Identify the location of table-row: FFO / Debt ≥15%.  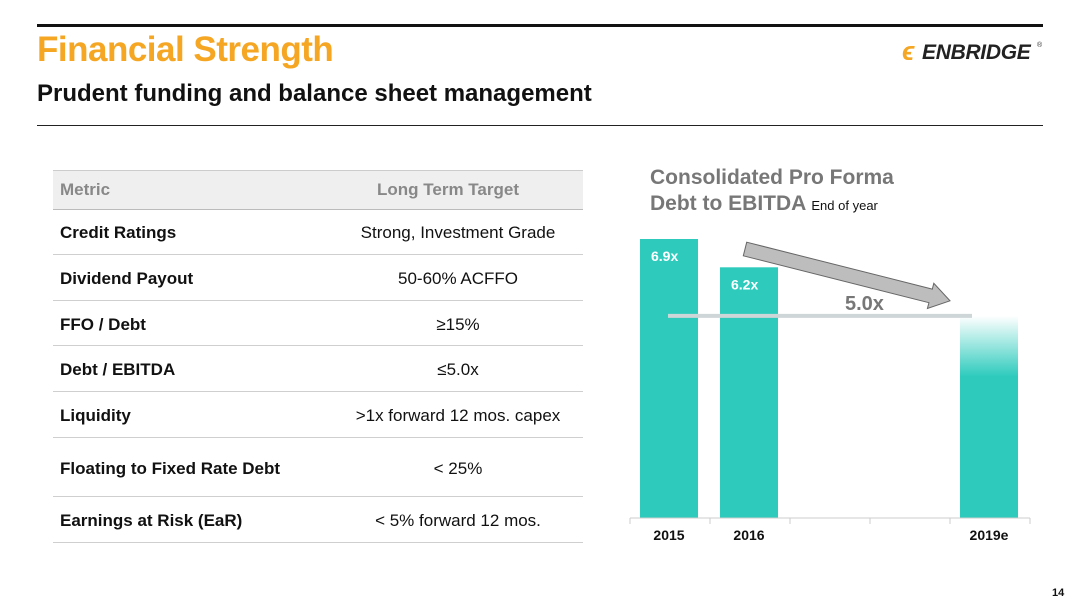
(318, 323).